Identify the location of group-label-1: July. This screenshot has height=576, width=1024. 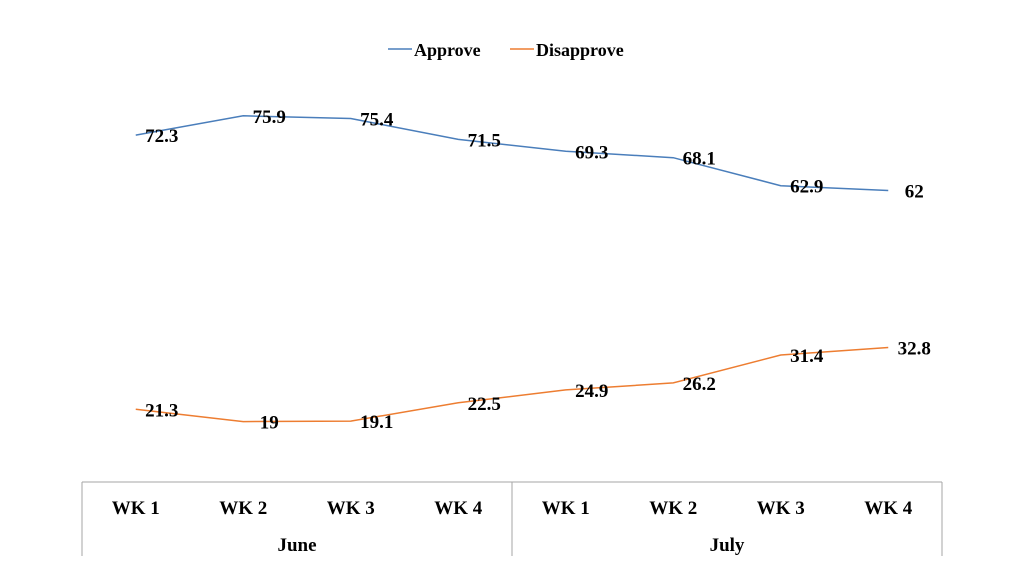
(727, 545).